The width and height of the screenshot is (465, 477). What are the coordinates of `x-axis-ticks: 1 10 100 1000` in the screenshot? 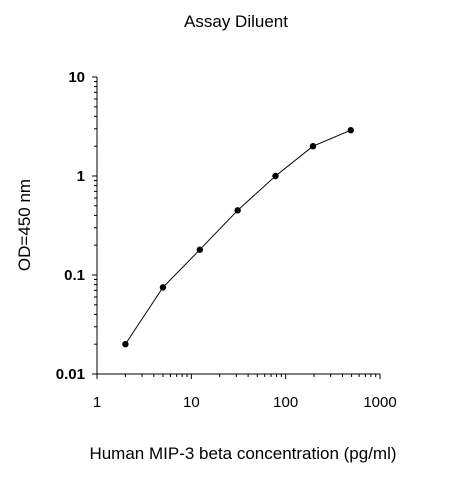 It's located at (245, 392).